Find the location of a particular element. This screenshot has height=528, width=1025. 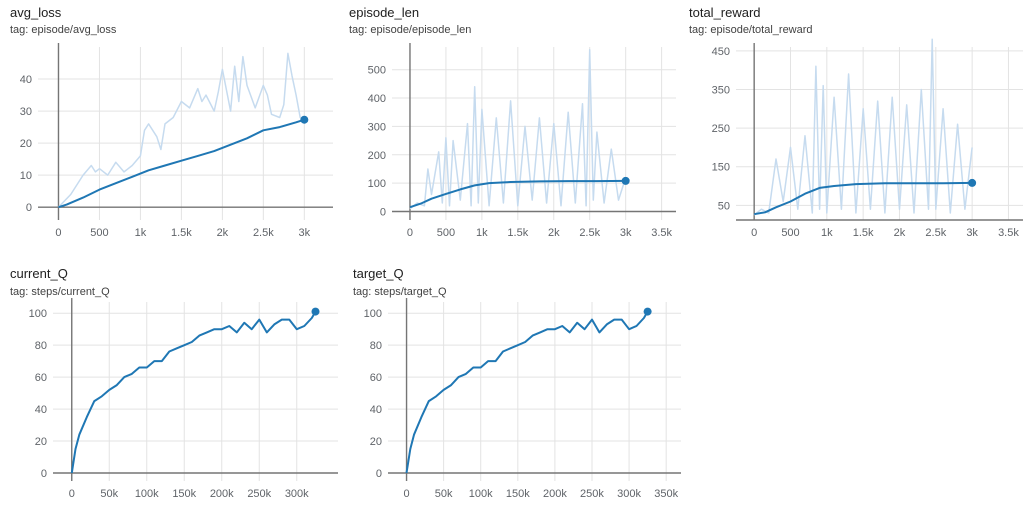

chart-title: avg_loss is located at coordinates (36, 12).